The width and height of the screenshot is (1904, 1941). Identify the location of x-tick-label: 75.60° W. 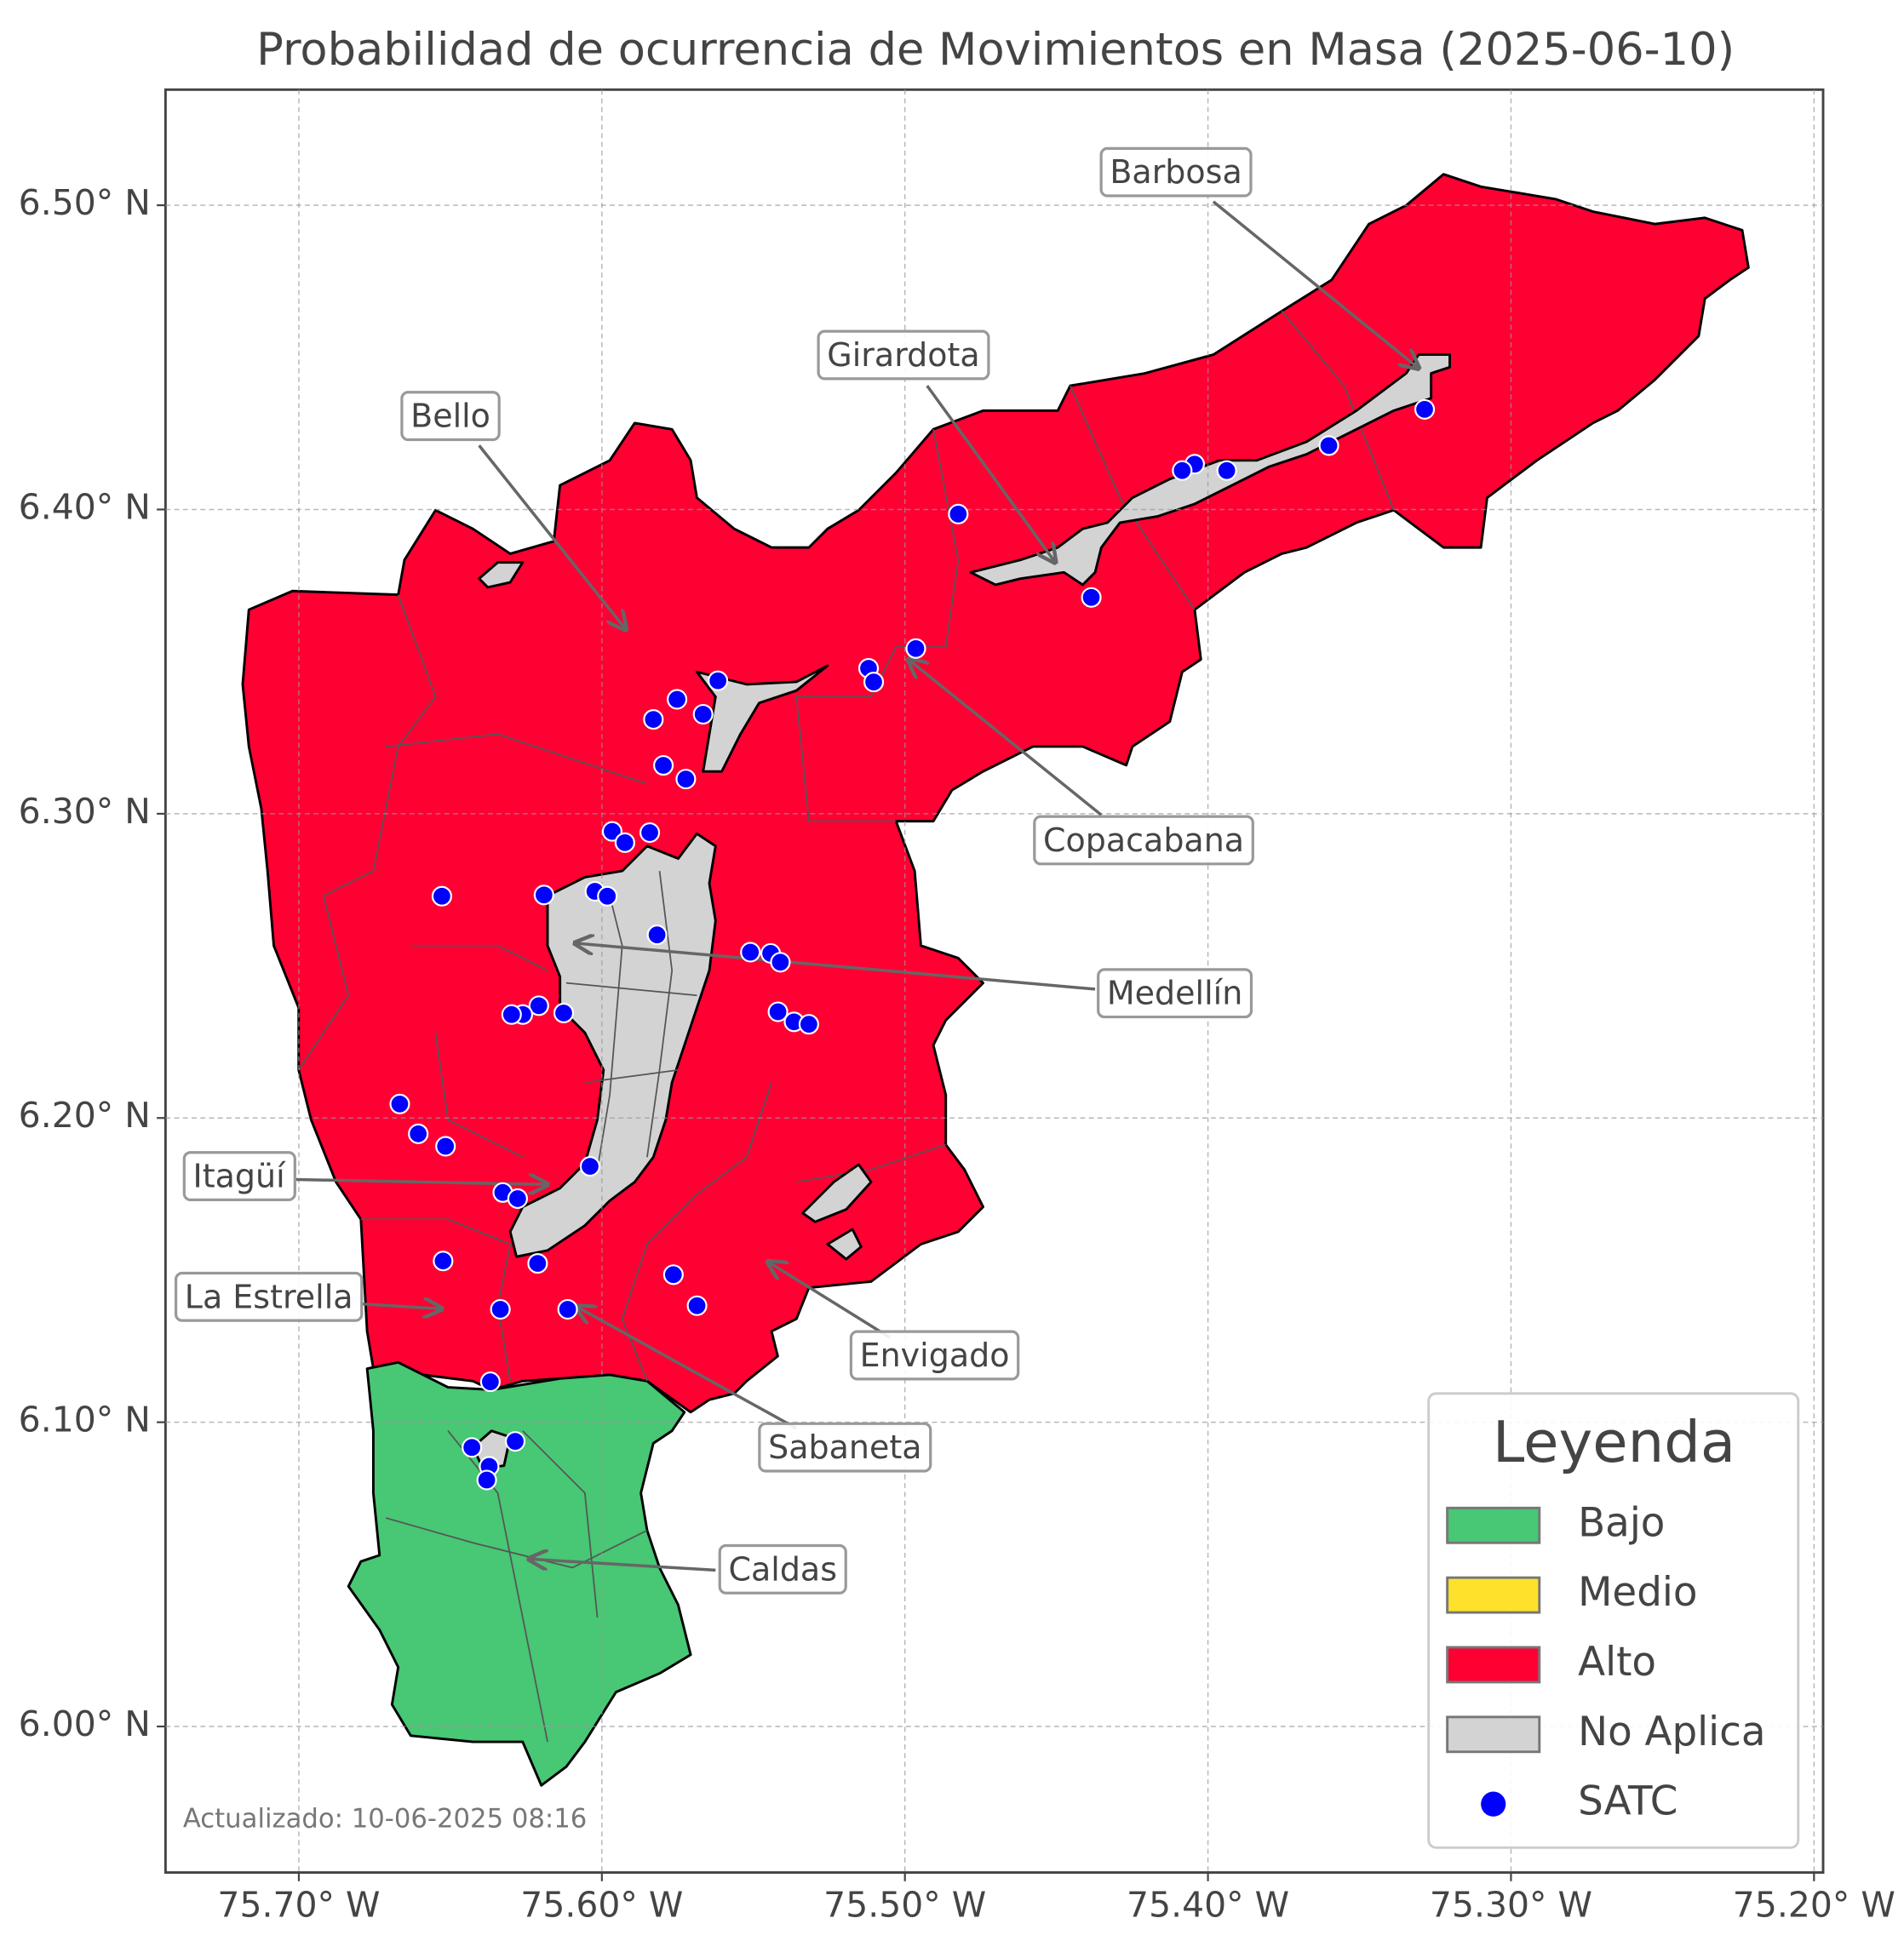
(601, 1904).